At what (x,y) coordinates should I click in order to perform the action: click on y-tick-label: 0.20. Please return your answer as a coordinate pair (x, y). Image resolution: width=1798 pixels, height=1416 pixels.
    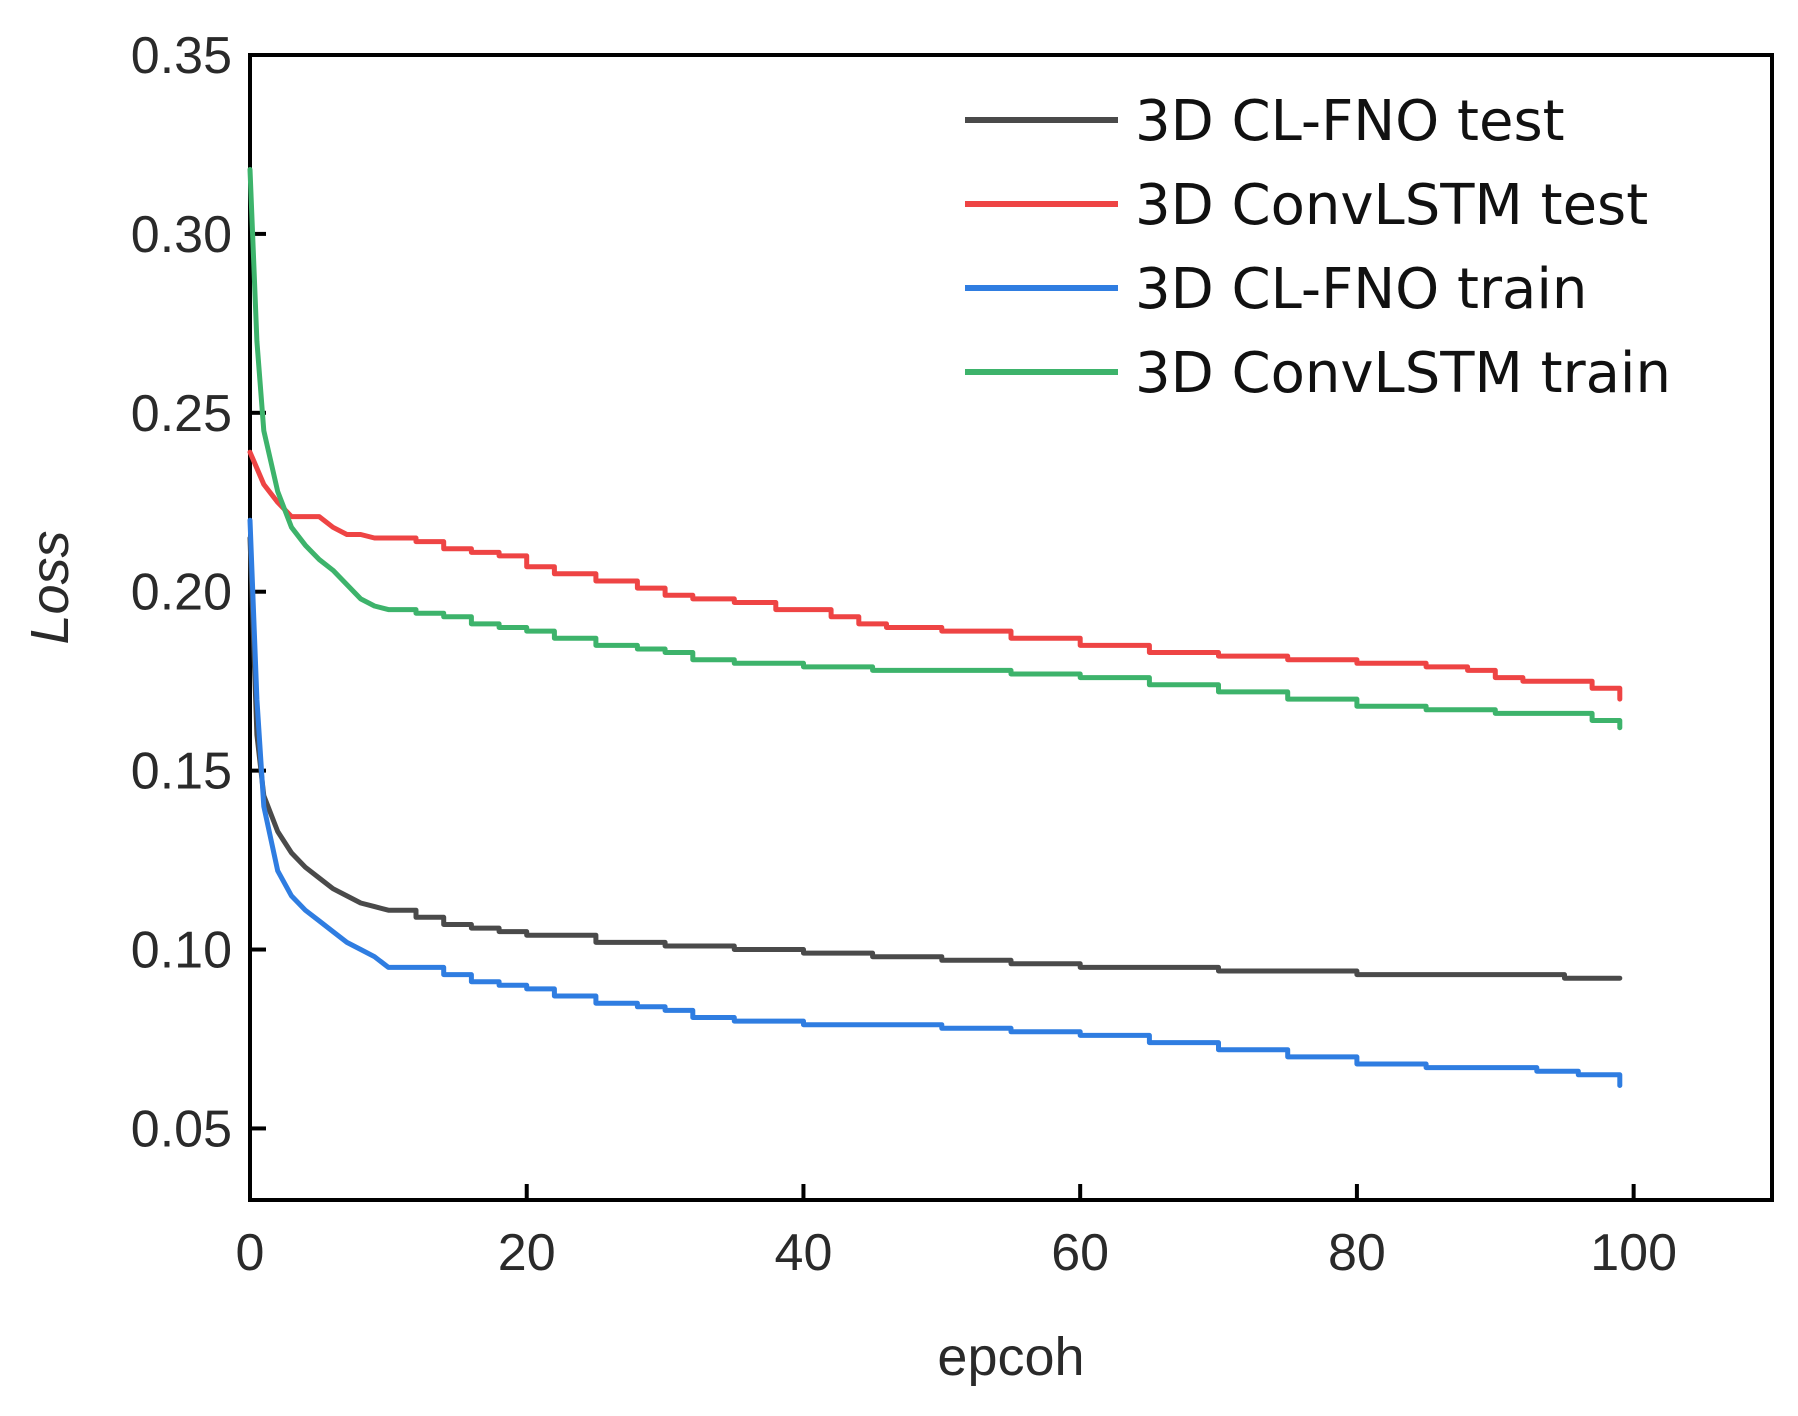
    Looking at the image, I should click on (181, 593).